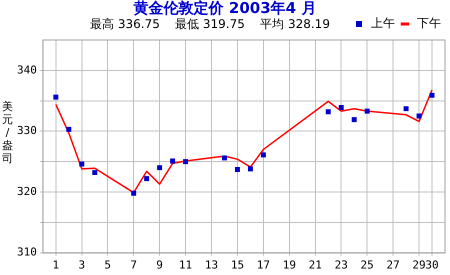 The height and width of the screenshot is (275, 450). What do you see at coordinates (159, 265) in the screenshot?
I see `x-tick-label: 9` at bounding box center [159, 265].